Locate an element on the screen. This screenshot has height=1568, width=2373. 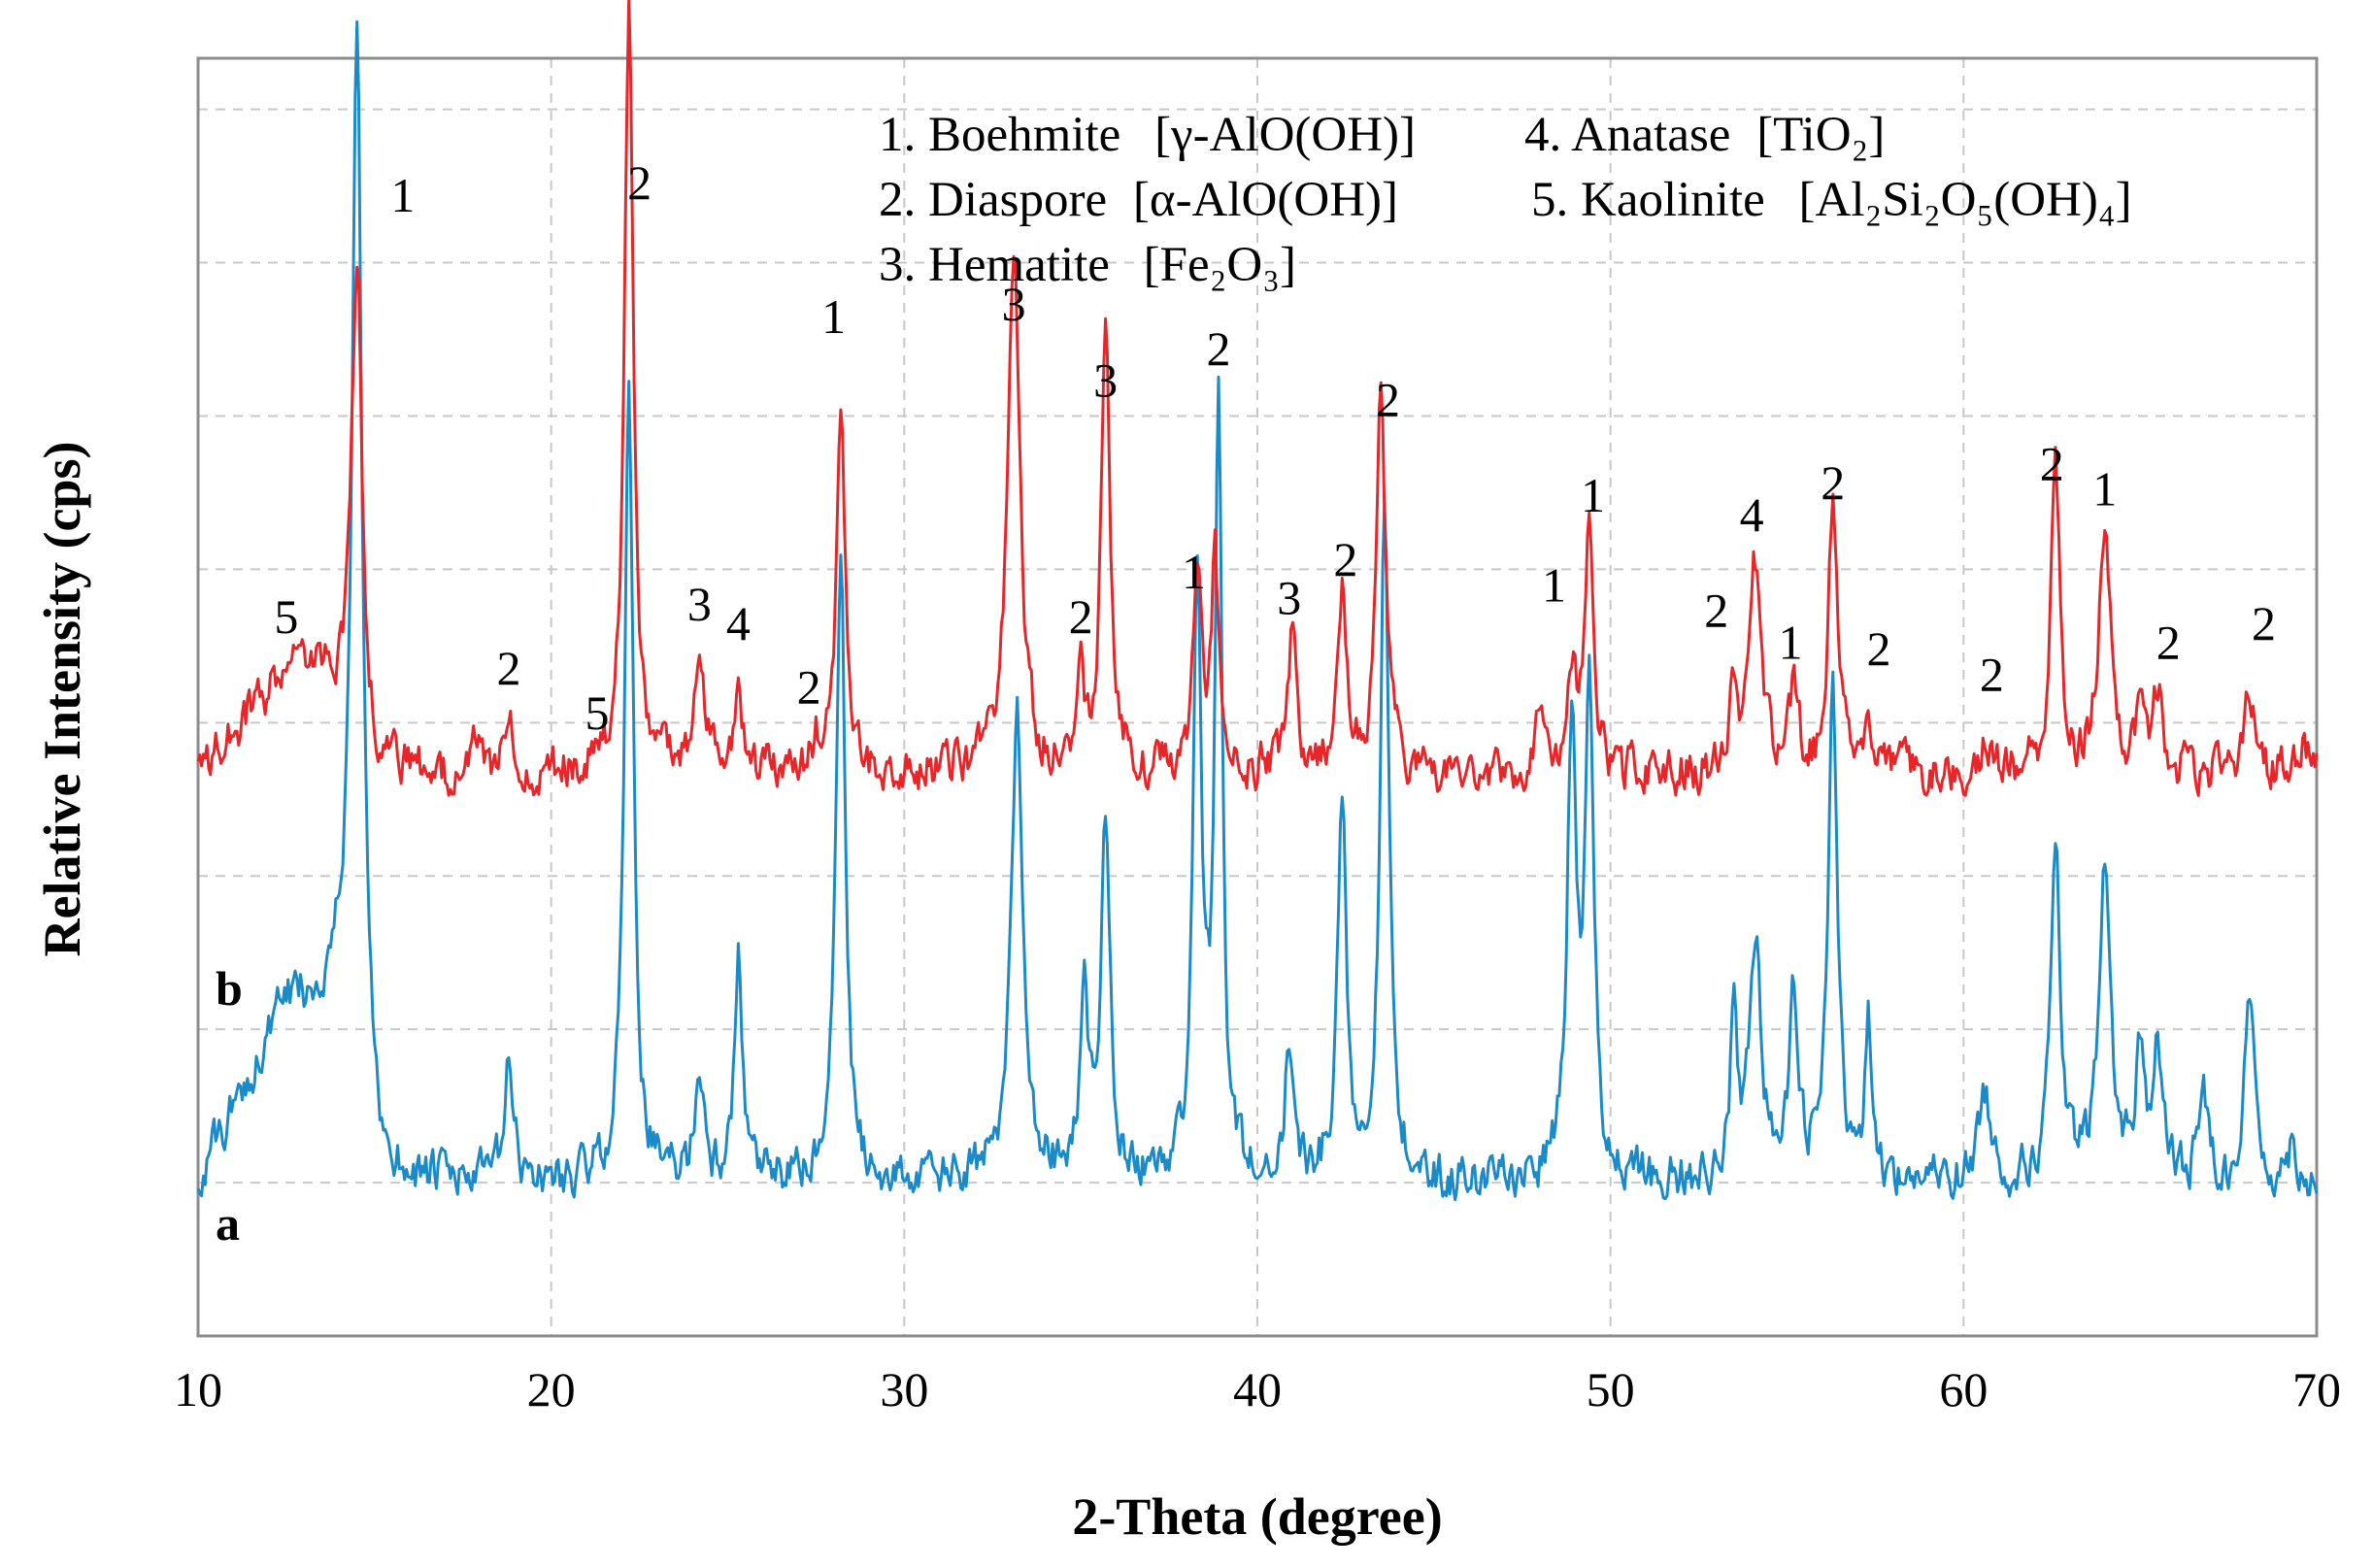
peak-label-17: 1 is located at coordinates (1593, 495).